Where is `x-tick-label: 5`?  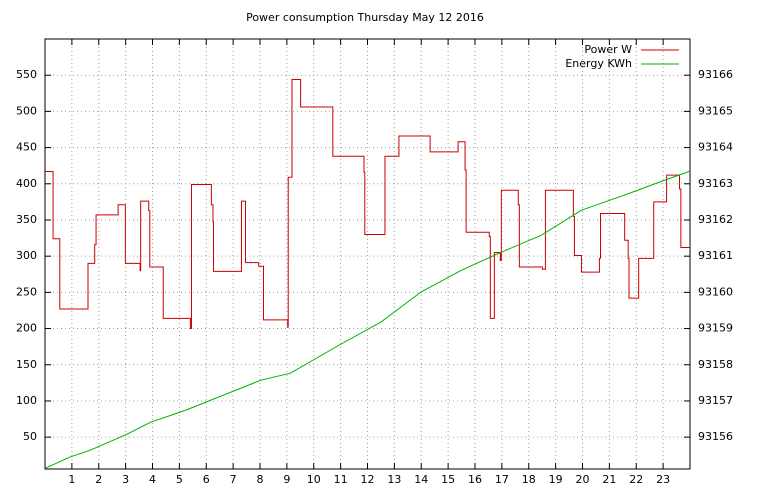
x-tick-label: 5 is located at coordinates (179, 479).